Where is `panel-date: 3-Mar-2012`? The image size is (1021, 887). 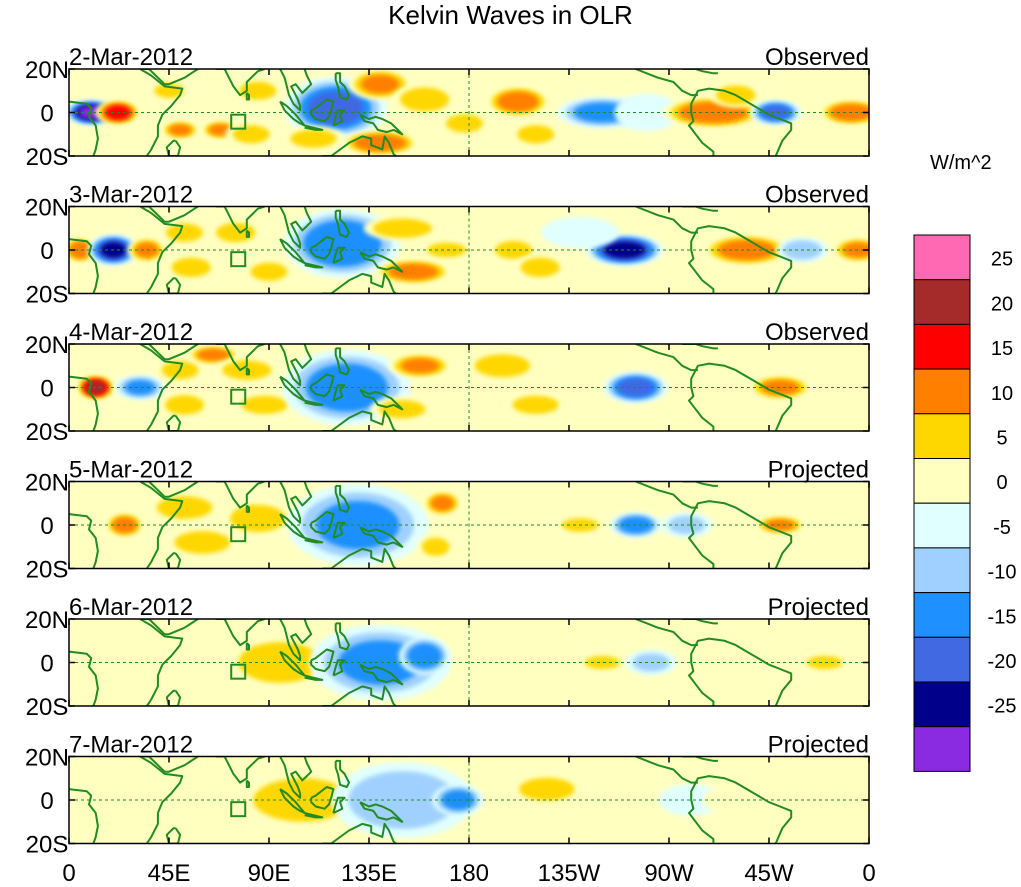
panel-date: 3-Mar-2012 is located at coordinates (131, 195).